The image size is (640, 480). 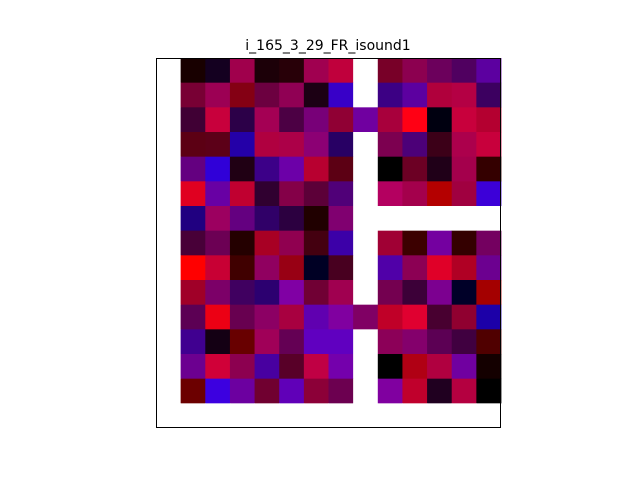 I want to click on heatmap-cell-r6-c1, so click(x=193, y=219).